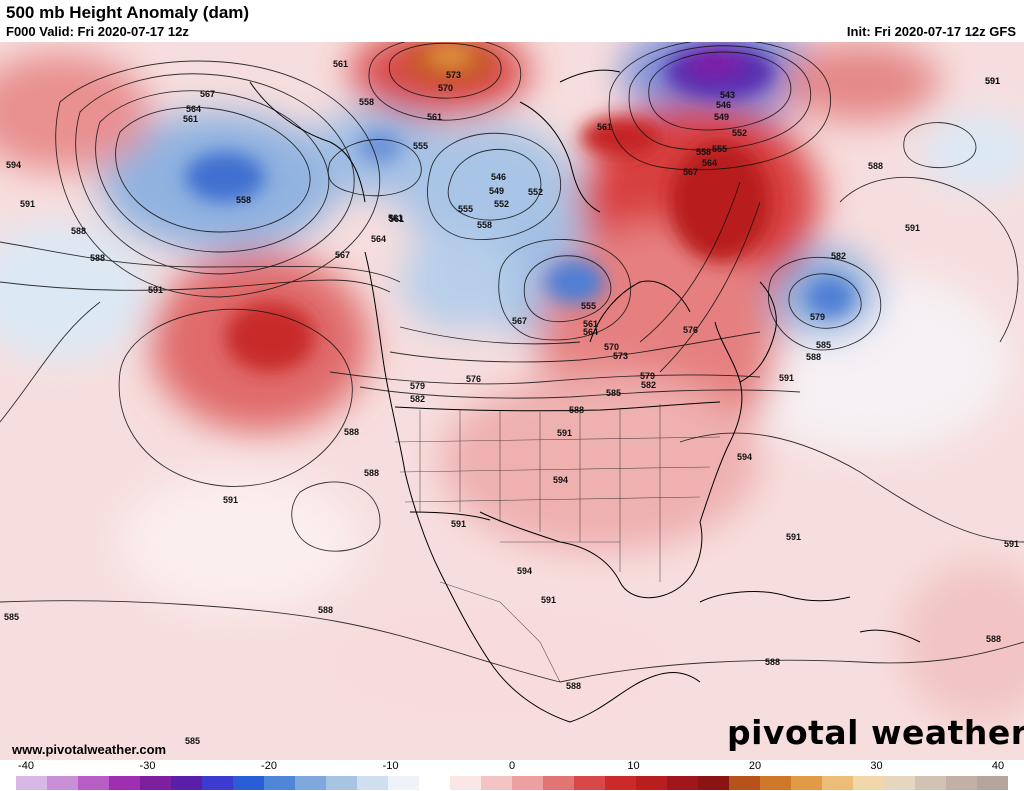 The height and width of the screenshot is (791, 1024). What do you see at coordinates (89, 749) in the screenshot?
I see `website-url: www.pivotalweather.com` at bounding box center [89, 749].